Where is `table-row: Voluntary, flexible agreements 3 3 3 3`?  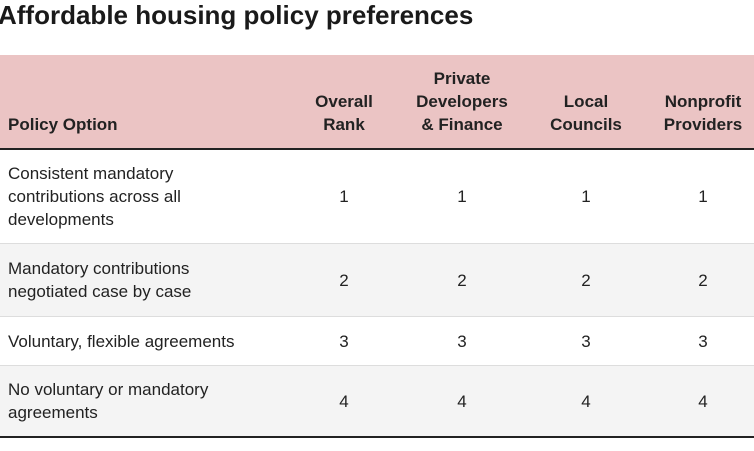
table-row: Voluntary, flexible agreements 3 3 3 3 is located at coordinates (377, 341).